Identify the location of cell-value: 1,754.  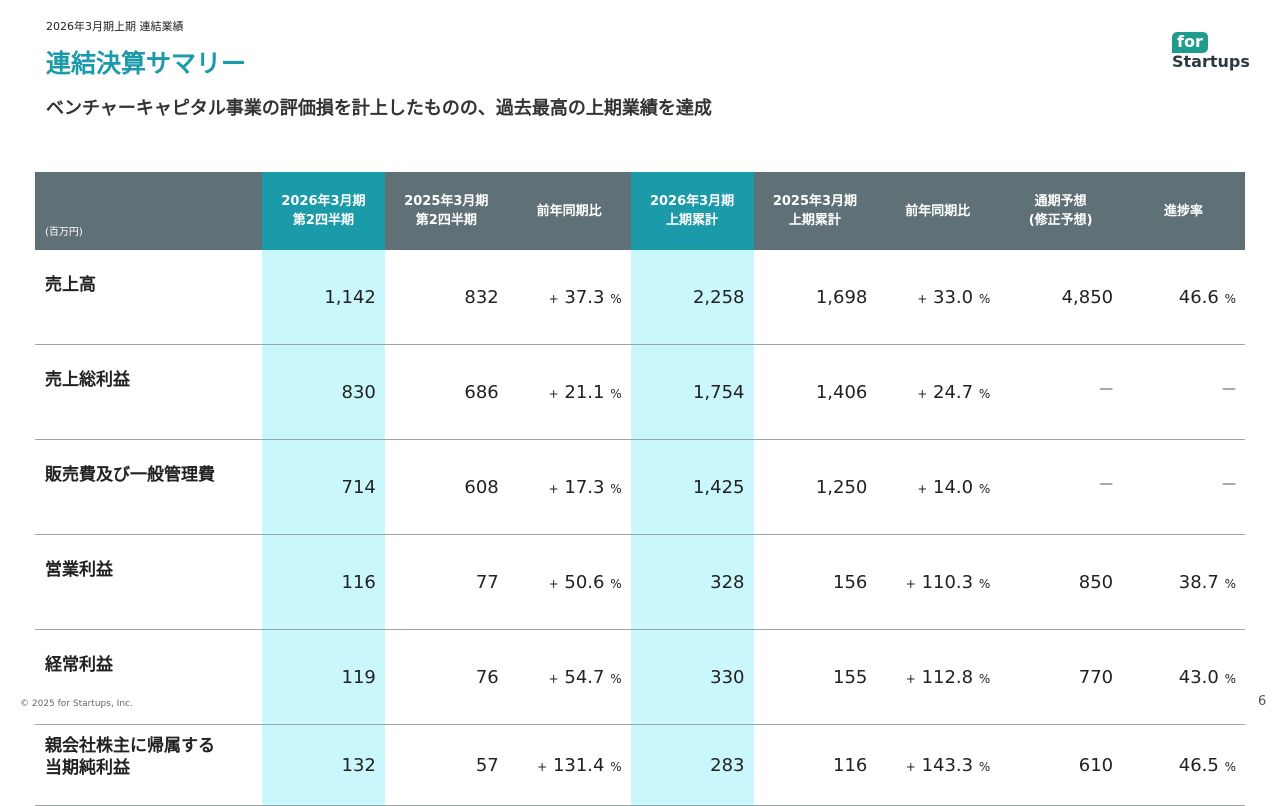
(718, 392).